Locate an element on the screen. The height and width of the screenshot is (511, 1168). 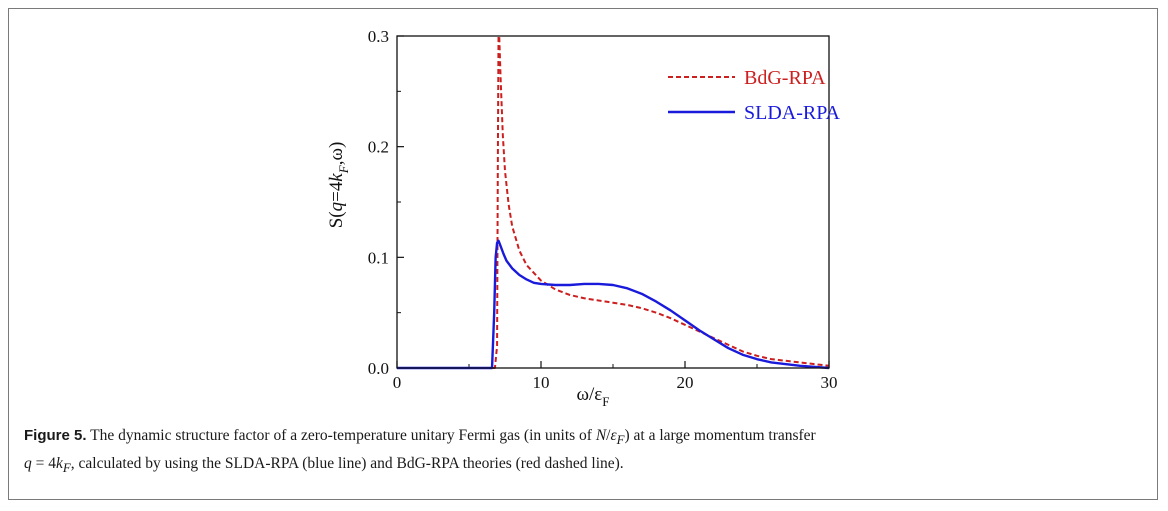
caption-text-2: ) at a large momentum transfer is located at coordinates (720, 435).